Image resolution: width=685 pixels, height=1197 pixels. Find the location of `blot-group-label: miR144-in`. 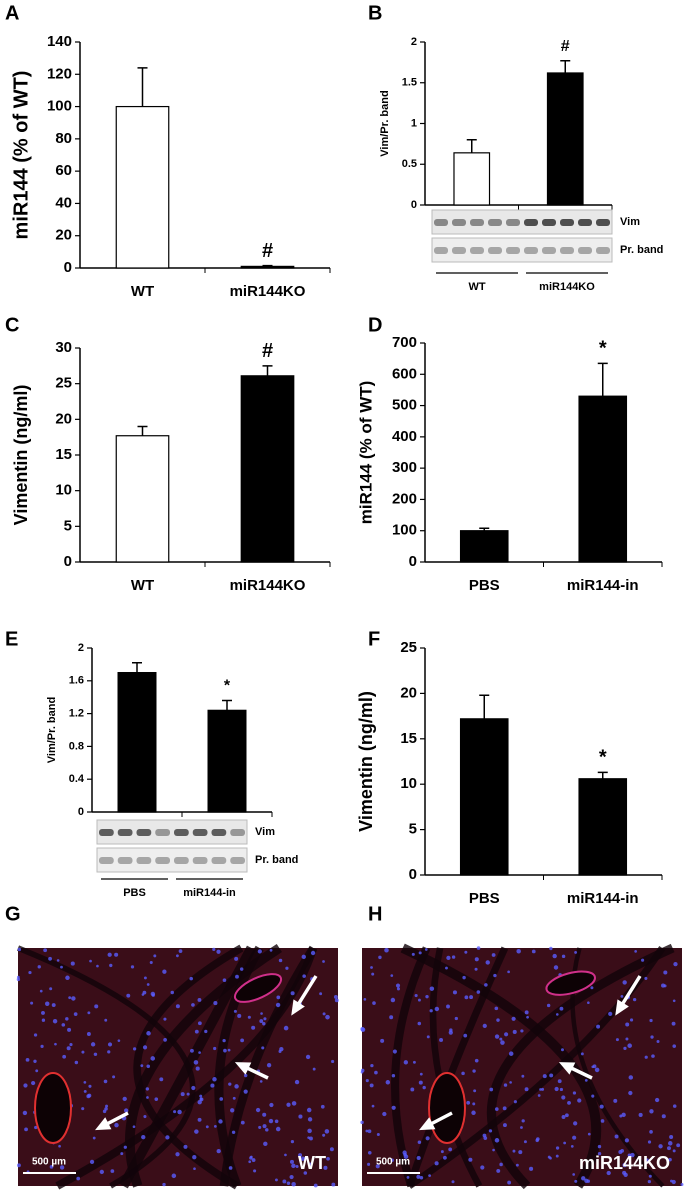

blot-group-label: miR144-in is located at coordinates (209, 893).